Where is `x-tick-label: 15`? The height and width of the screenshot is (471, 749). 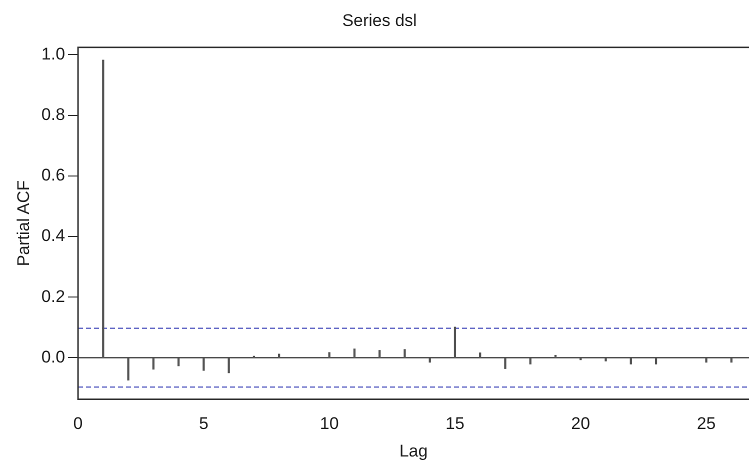 x-tick-label: 15 is located at coordinates (455, 424).